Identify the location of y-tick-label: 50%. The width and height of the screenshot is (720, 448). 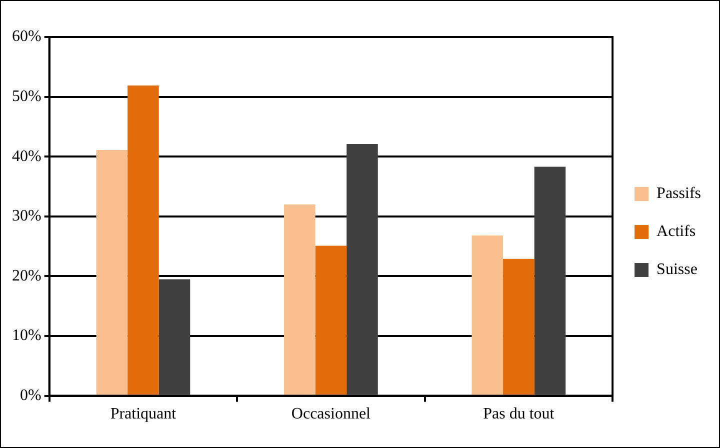
(27, 97).